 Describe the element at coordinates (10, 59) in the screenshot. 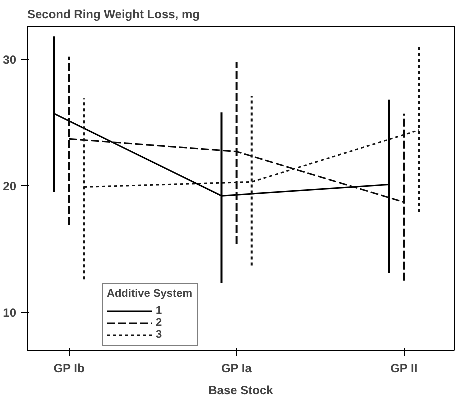

I see `y-tick-label: 30` at that location.